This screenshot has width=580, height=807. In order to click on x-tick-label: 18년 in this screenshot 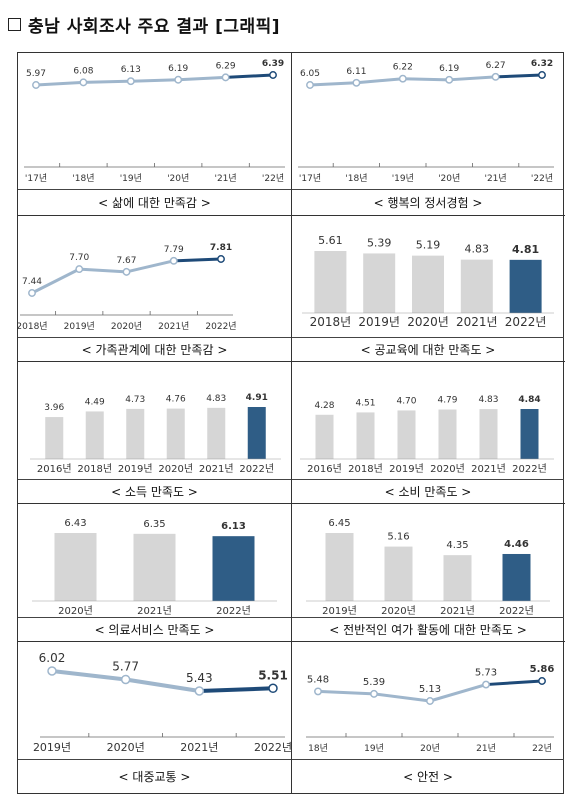, I will do `click(318, 748)`.